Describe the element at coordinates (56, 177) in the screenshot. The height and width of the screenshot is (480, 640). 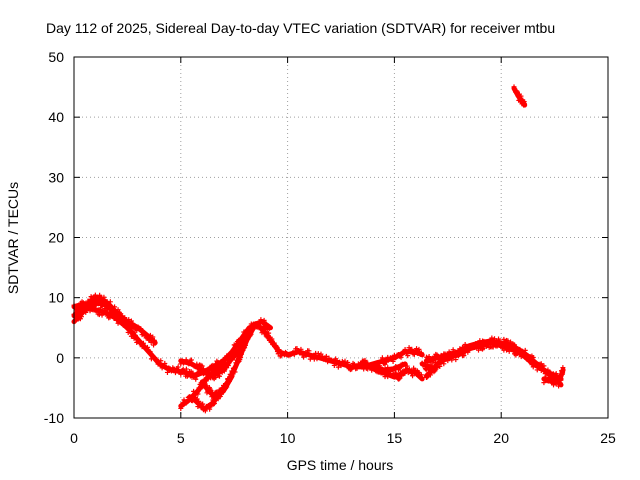
I see `y-tick-label: 30` at that location.